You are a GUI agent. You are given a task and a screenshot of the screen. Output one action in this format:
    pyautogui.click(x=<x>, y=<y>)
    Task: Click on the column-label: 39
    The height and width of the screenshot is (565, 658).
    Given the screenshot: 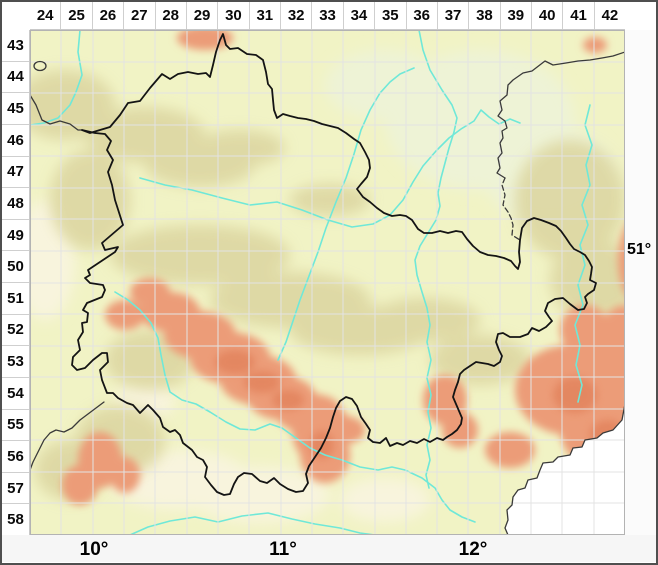 What is the action you would take?
    pyautogui.click(x=516, y=15)
    